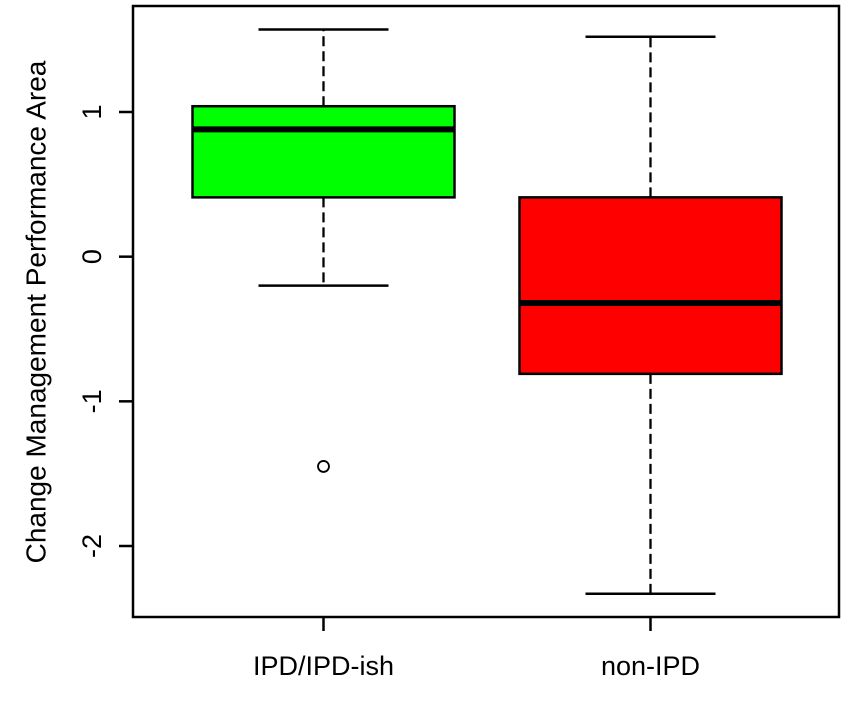  I want to click on iqr-box-green, so click(323, 151).